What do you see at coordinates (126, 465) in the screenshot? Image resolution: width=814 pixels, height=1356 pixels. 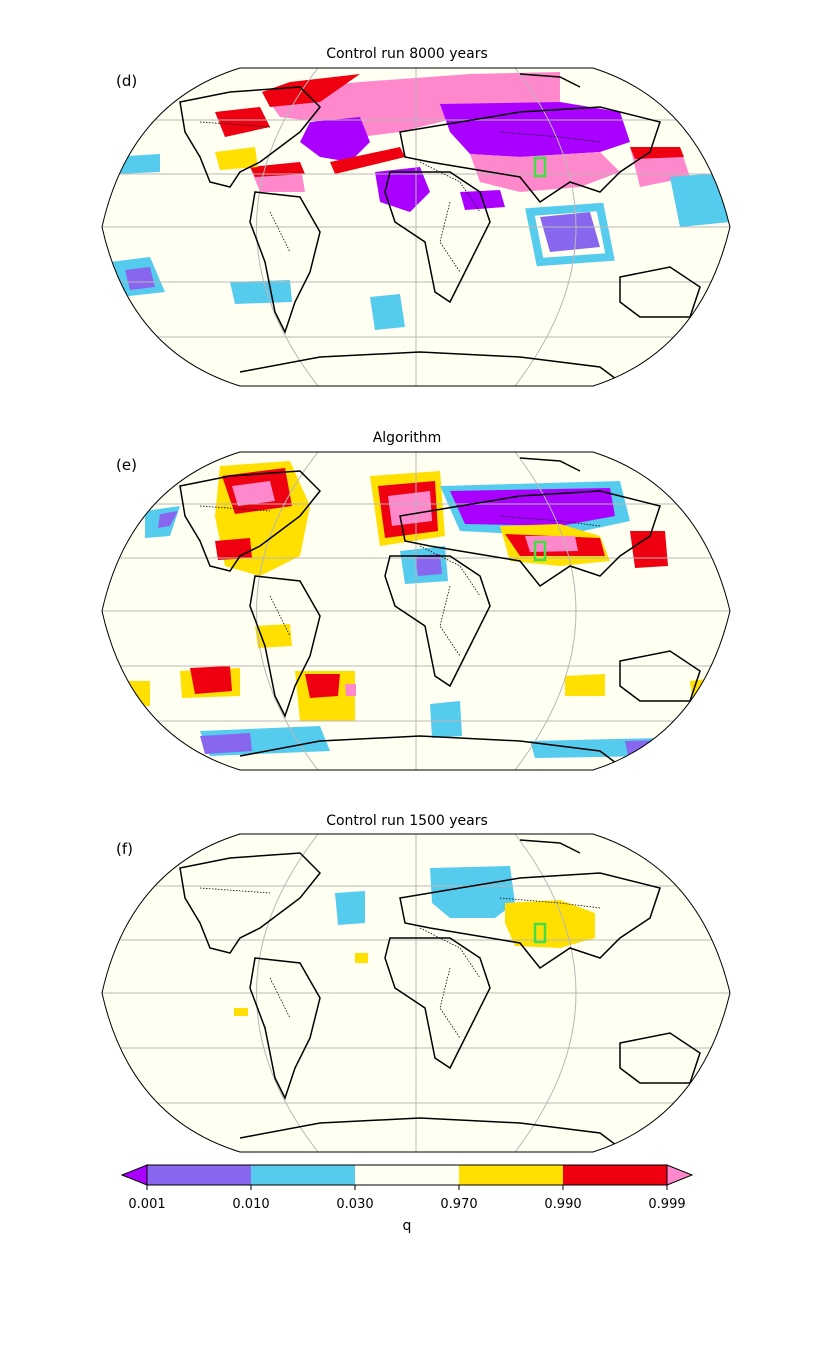 I see `panel-e-label: (e)` at bounding box center [126, 465].